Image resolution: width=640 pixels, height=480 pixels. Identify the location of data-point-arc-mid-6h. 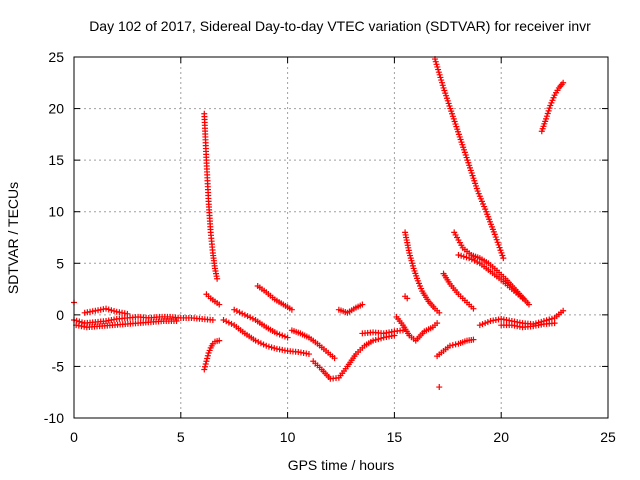
(219, 304).